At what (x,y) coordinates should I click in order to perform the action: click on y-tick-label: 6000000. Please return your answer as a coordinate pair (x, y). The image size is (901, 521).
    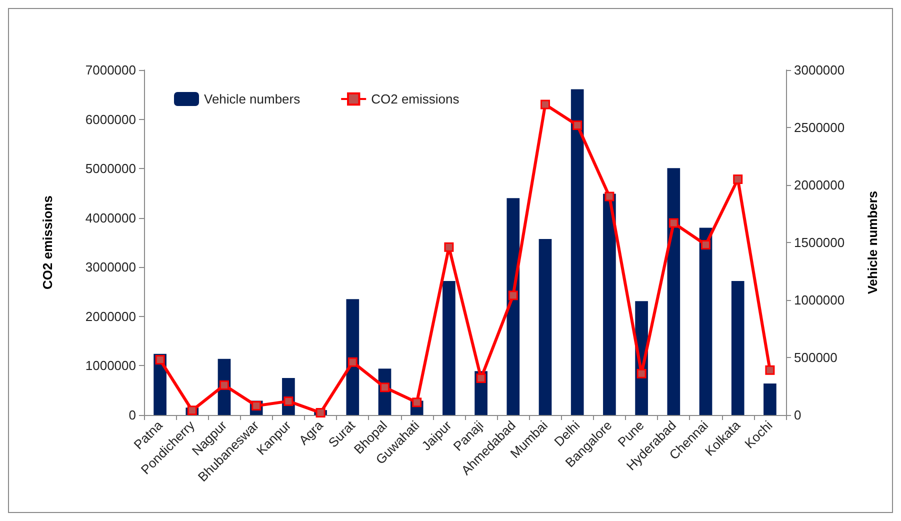
    Looking at the image, I should click on (110, 119).